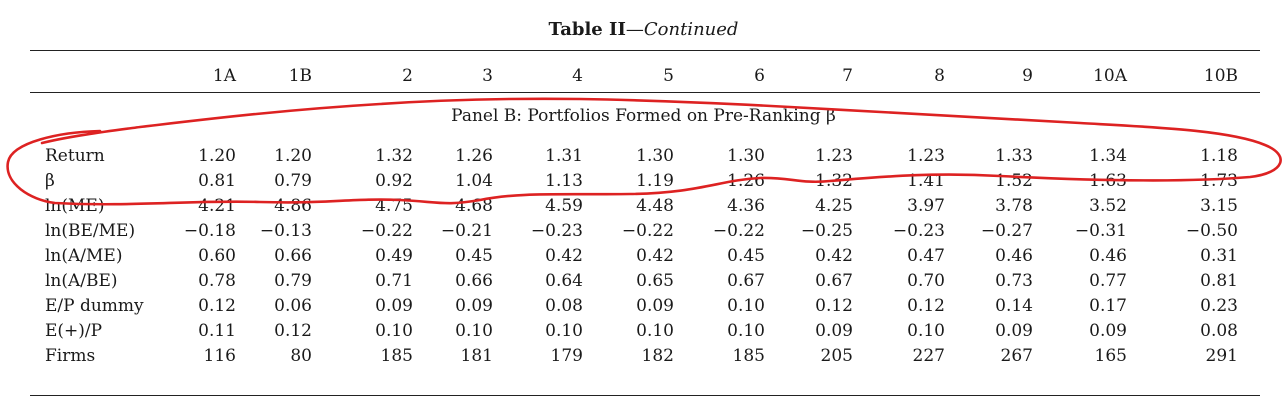 The width and height of the screenshot is (1287, 405). Describe the element at coordinates (759, 76) in the screenshot. I see `column-header: 6` at that location.